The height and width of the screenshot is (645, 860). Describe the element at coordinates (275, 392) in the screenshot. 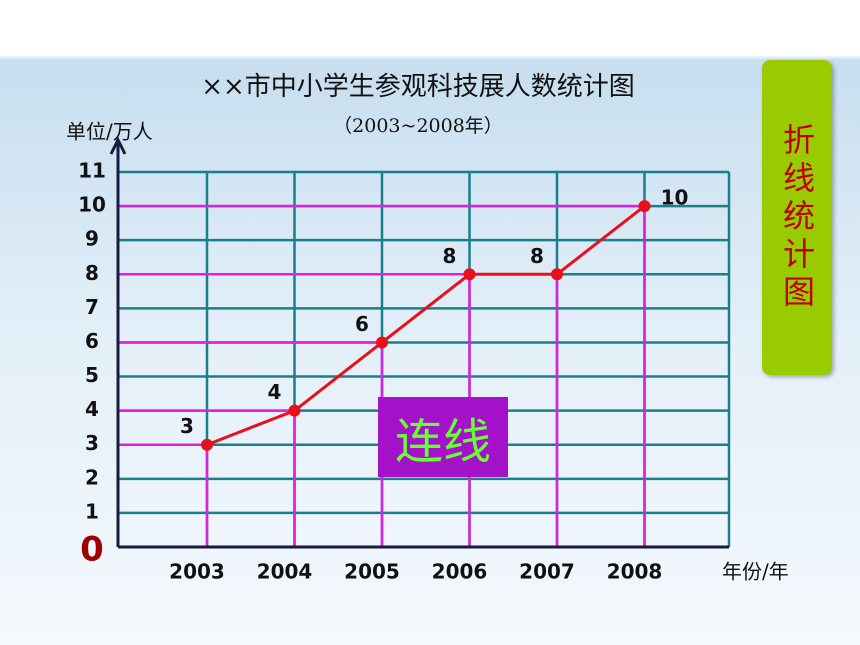

I see `data-label: 4` at that location.